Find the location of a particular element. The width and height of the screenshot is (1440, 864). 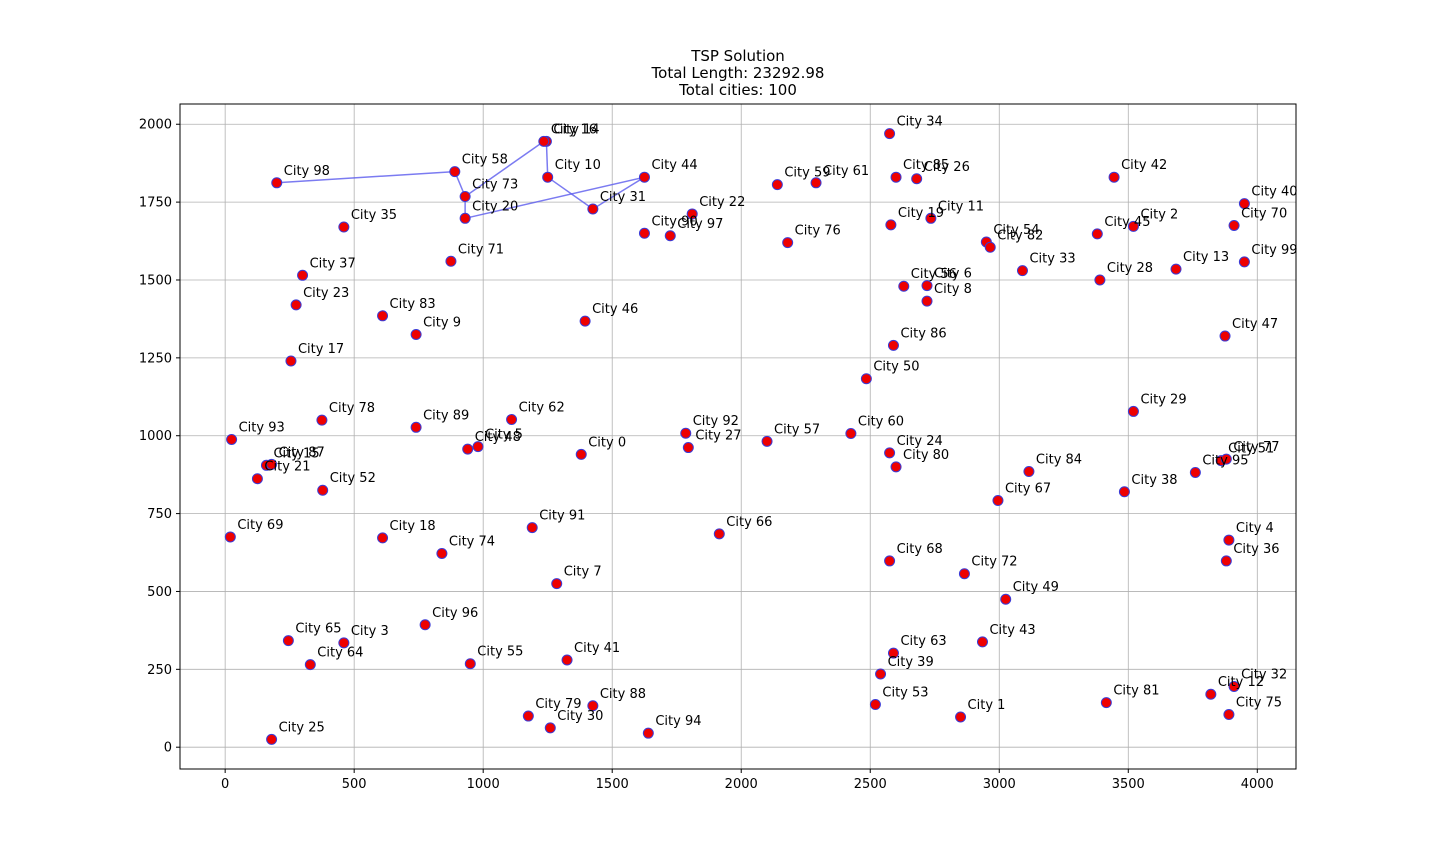

route-segment is located at coordinates (570, 193).